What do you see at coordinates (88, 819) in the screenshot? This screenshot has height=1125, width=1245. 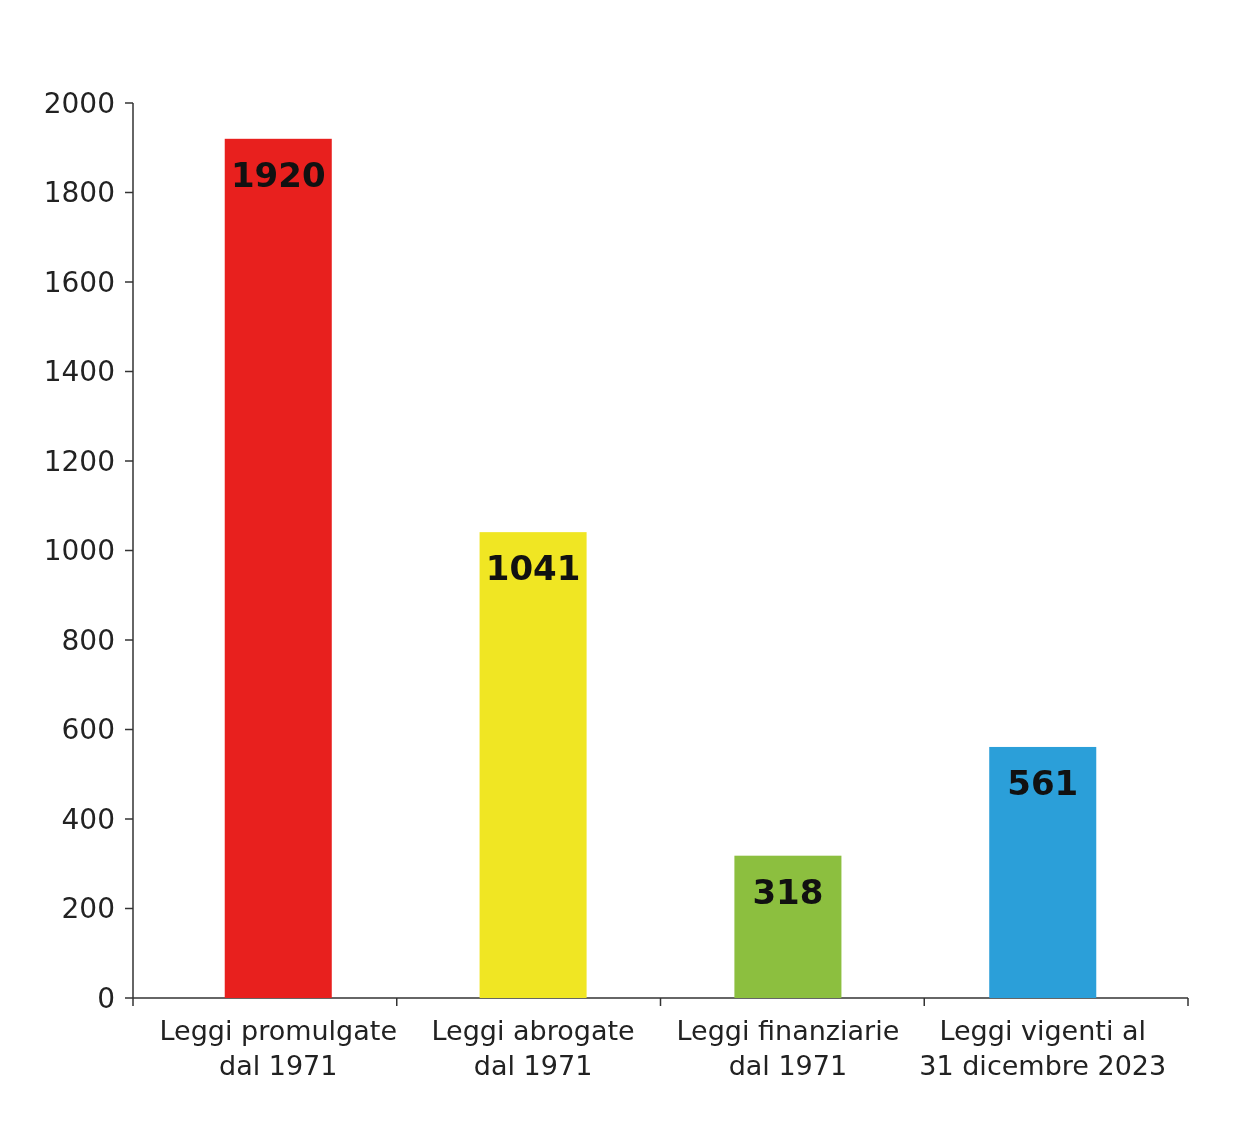 I see `y-tick-label: 400` at bounding box center [88, 819].